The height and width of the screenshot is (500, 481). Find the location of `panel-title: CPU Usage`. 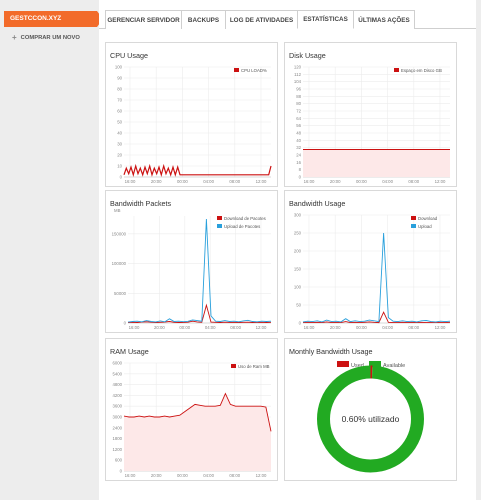

panel-title: CPU Usage is located at coordinates (129, 55).